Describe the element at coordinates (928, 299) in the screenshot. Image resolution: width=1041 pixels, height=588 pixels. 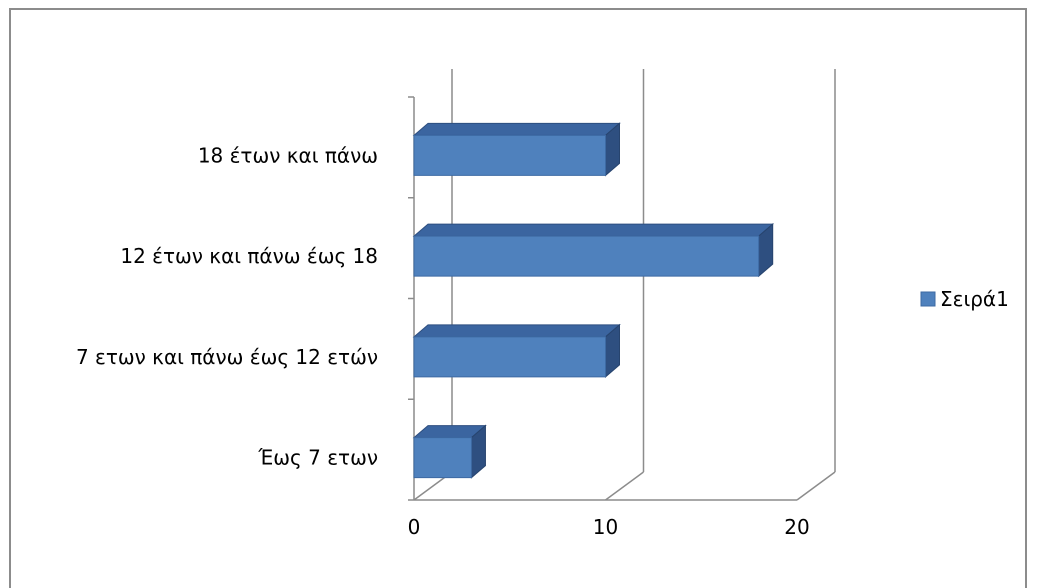
I see `legend-swatch` at that location.